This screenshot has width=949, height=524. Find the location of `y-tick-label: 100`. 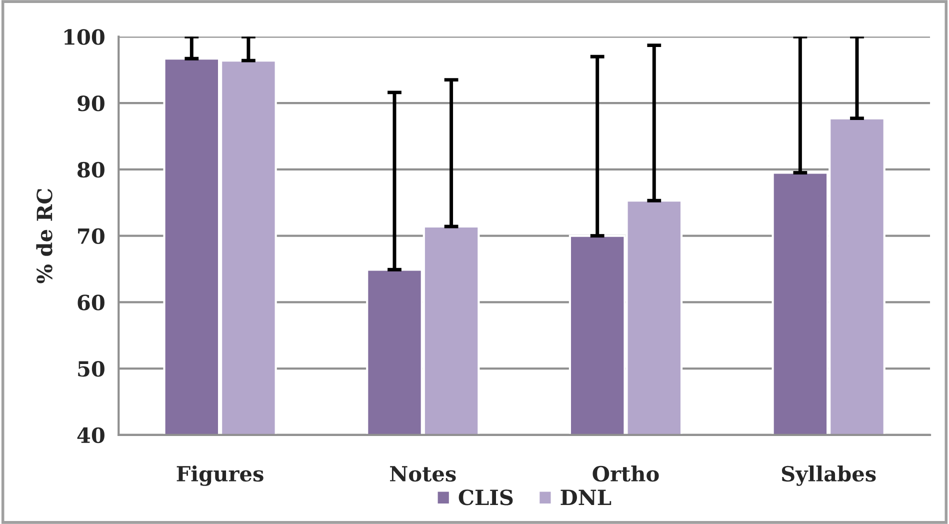

y-tick-label: 100 is located at coordinates (84, 37).